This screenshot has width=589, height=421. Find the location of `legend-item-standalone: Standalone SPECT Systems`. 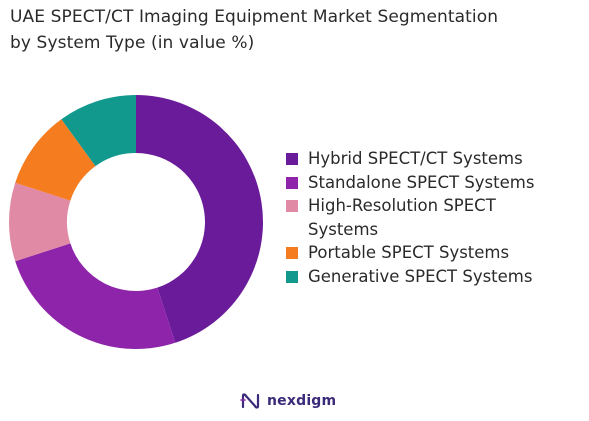

legend-item-standalone: Standalone SPECT Systems is located at coordinates (436, 183).